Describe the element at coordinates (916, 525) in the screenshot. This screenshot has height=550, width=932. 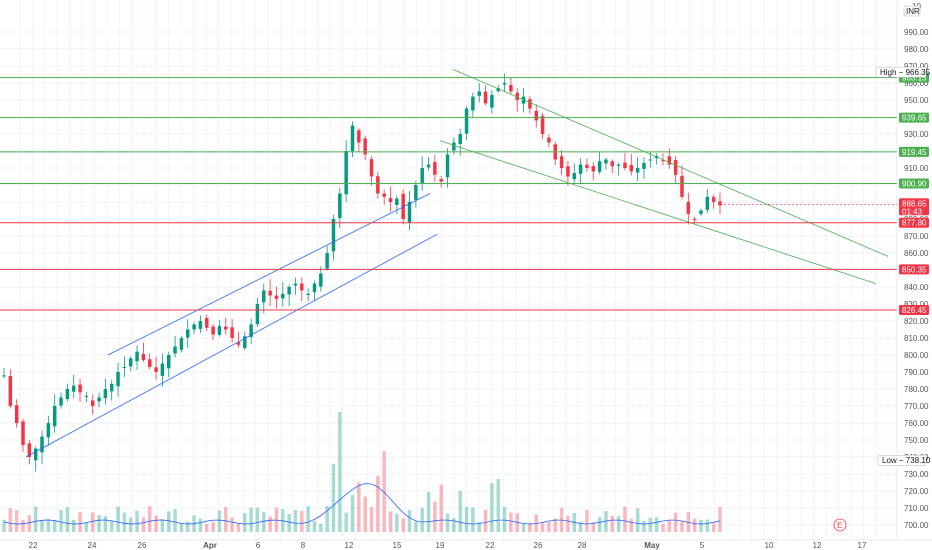
I see `price-tick-label: 700.00` at that location.